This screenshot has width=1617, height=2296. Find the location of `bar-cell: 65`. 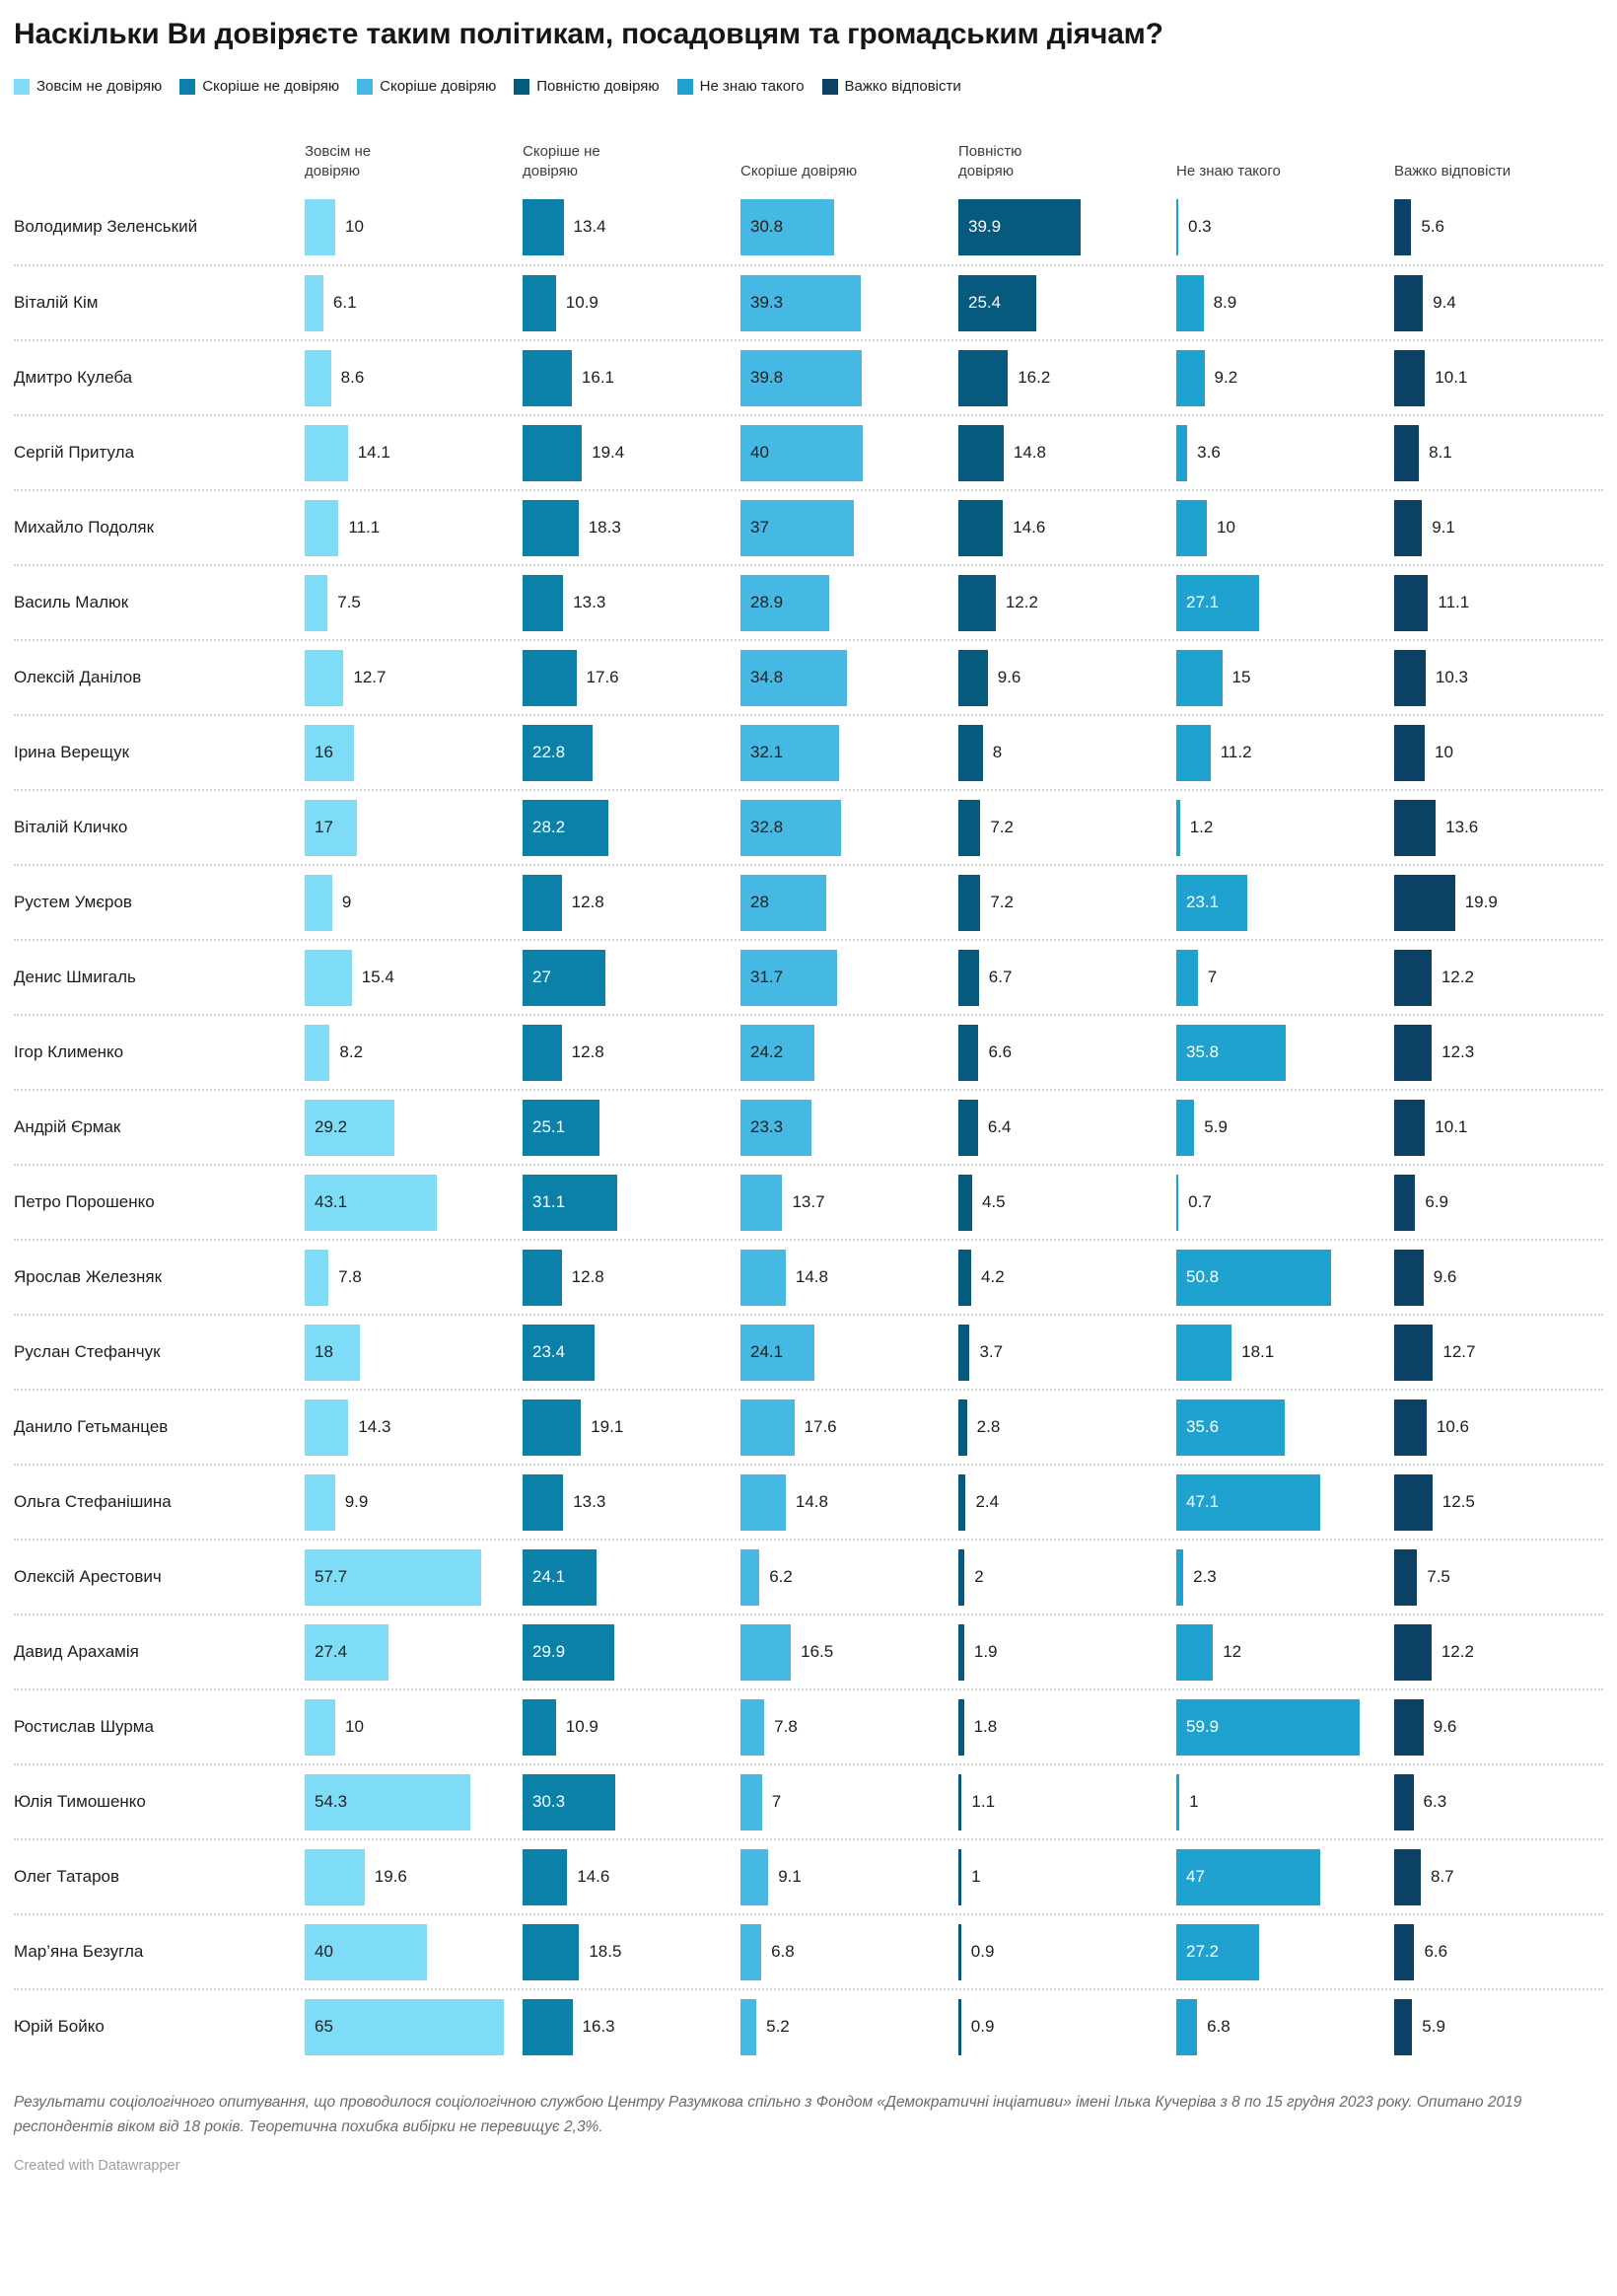

bar-cell: 65 is located at coordinates (414, 2027).